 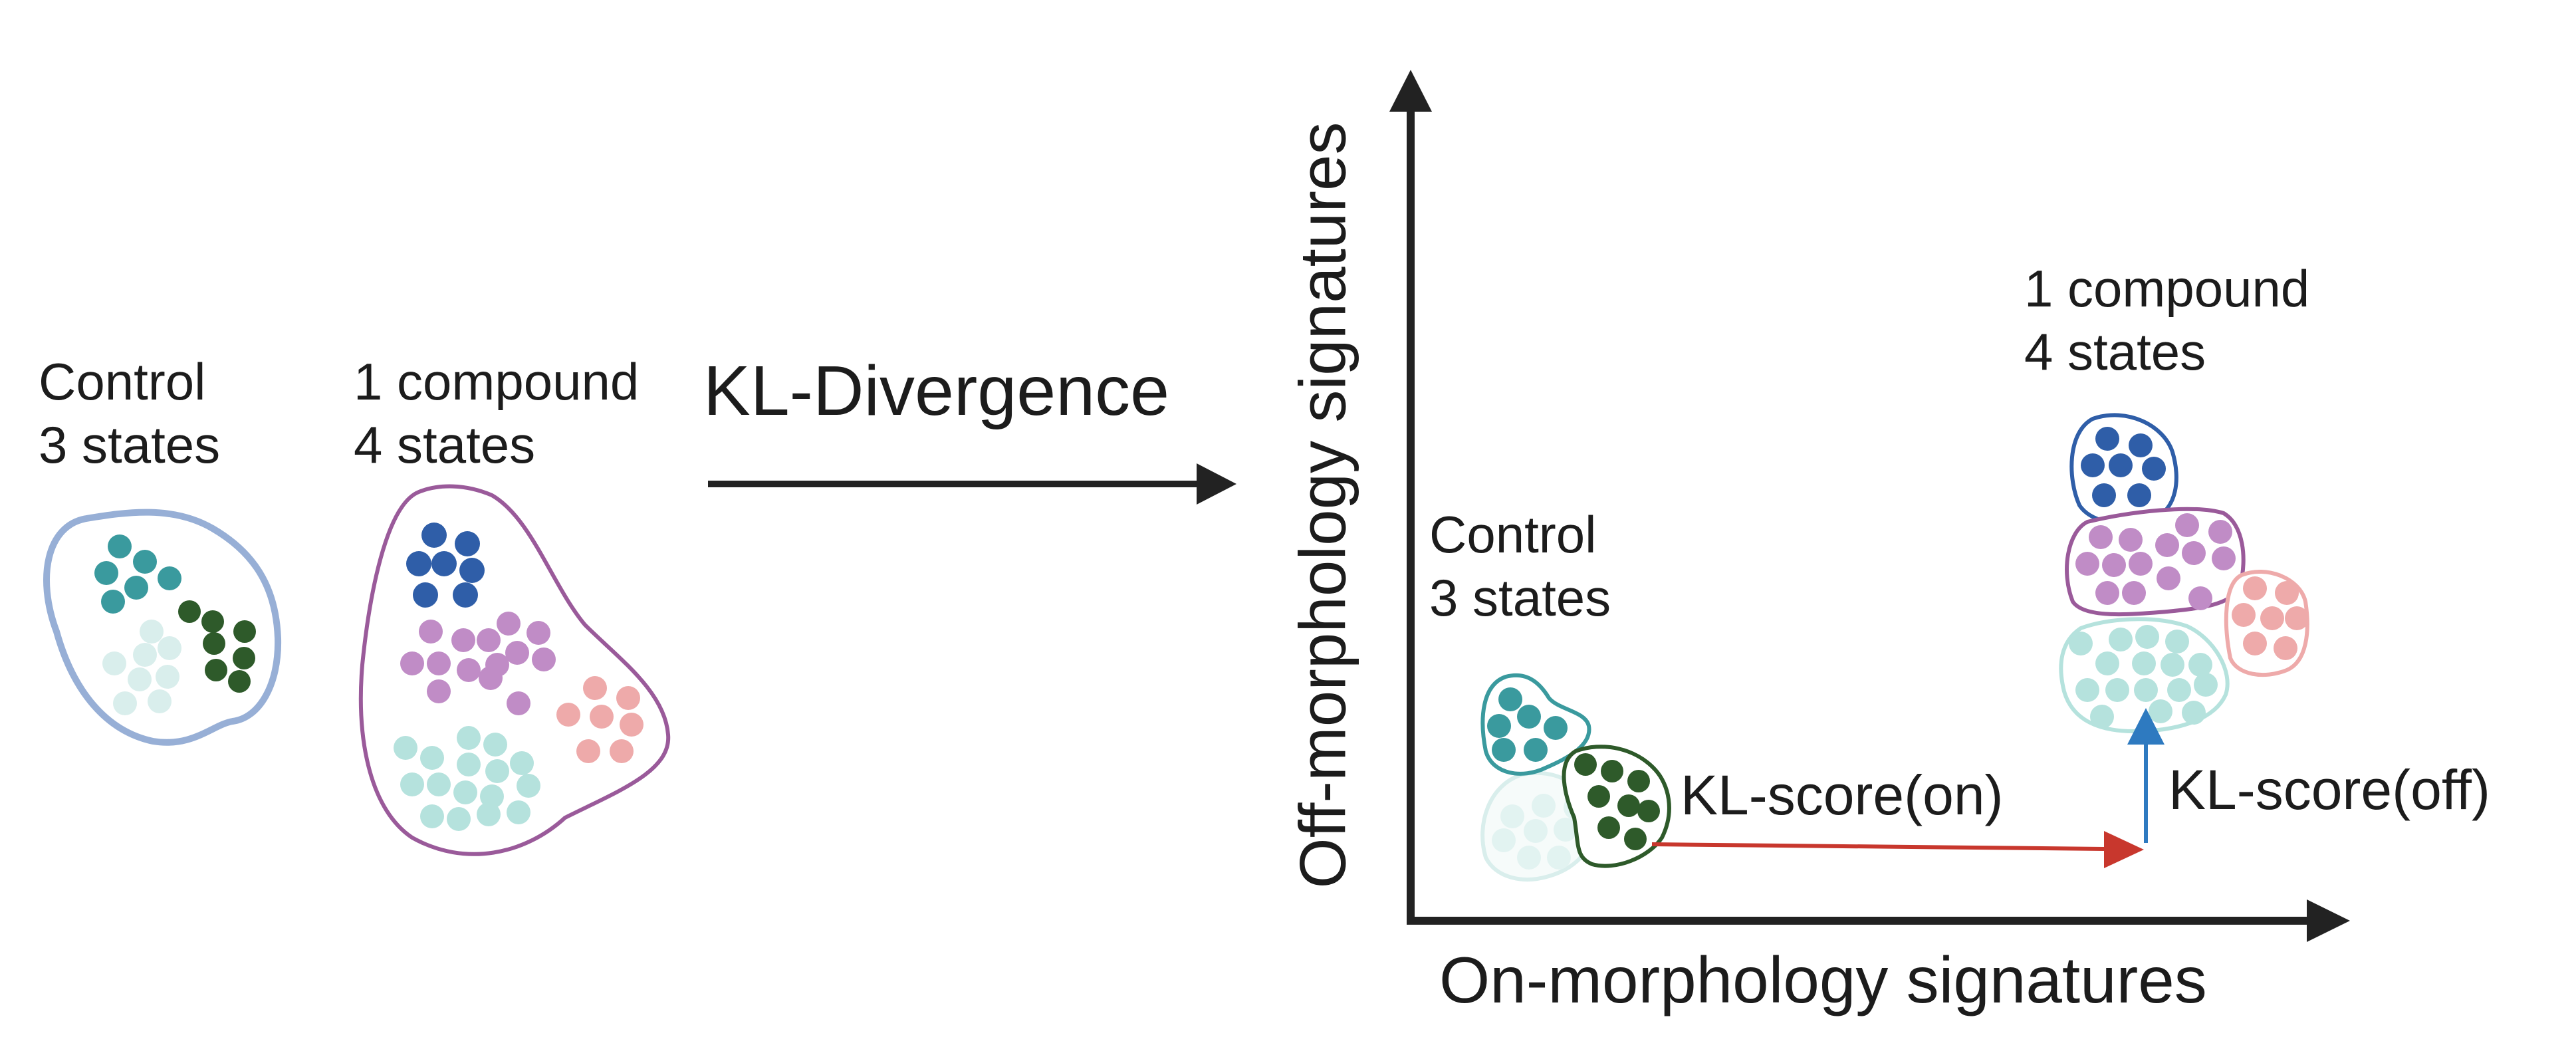 What do you see at coordinates (478, 663) in the screenshot?
I see `compound-purple-cluster` at bounding box center [478, 663].